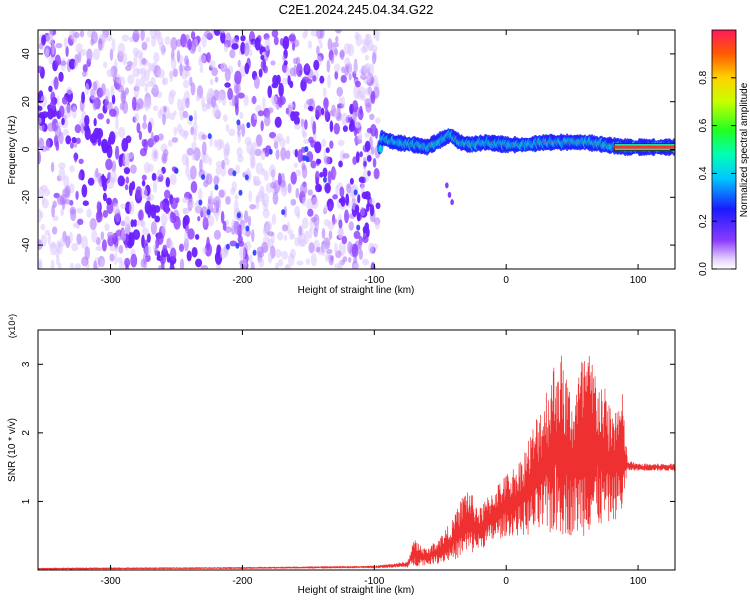 The width and height of the screenshot is (750, 600). I want to click on colorbar-tick-label: 0.4, so click(703, 173).